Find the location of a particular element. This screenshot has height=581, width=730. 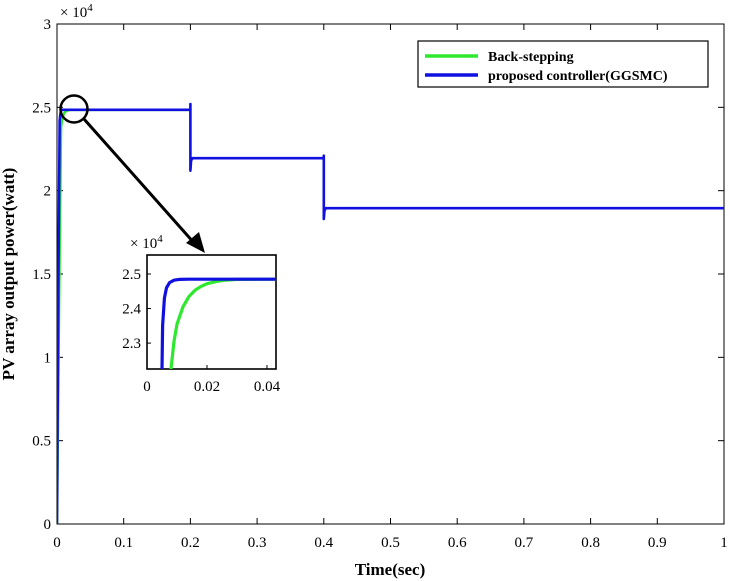

main-y-tick-label: 1 is located at coordinates (48, 358).